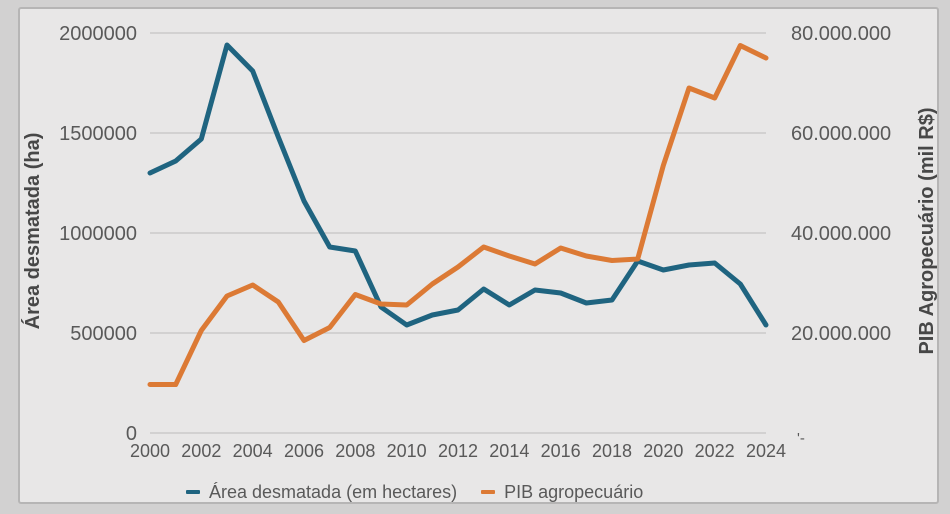  What do you see at coordinates (201, 451) in the screenshot?
I see `x-axis-tick-label: 2002` at bounding box center [201, 451].